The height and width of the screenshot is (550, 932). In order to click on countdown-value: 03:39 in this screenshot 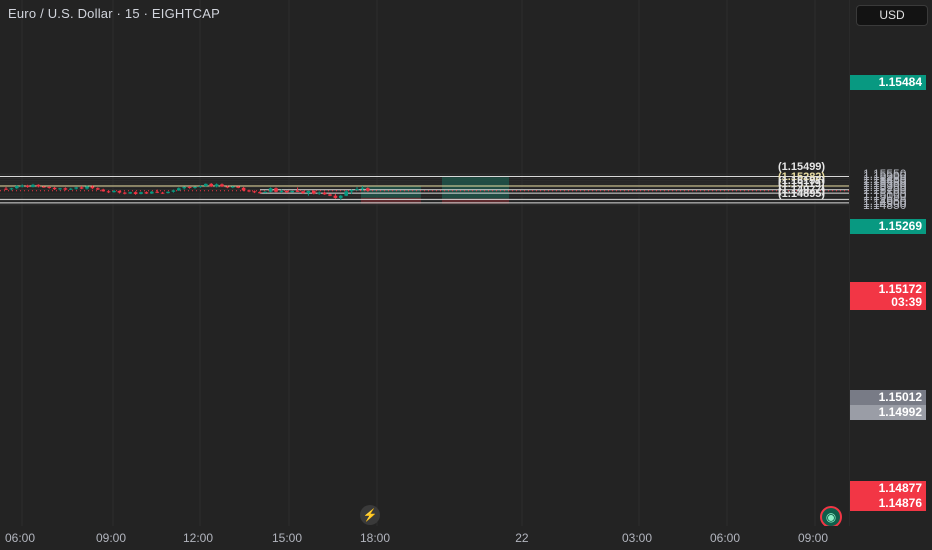, I will do `click(906, 302)`.